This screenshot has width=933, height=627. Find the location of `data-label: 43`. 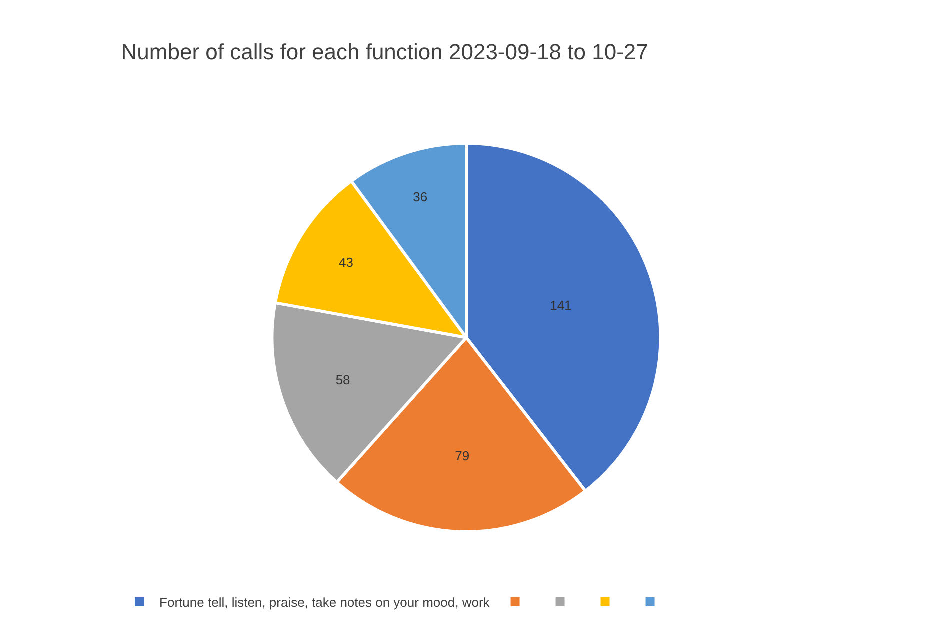

data-label: 43 is located at coordinates (346, 262).